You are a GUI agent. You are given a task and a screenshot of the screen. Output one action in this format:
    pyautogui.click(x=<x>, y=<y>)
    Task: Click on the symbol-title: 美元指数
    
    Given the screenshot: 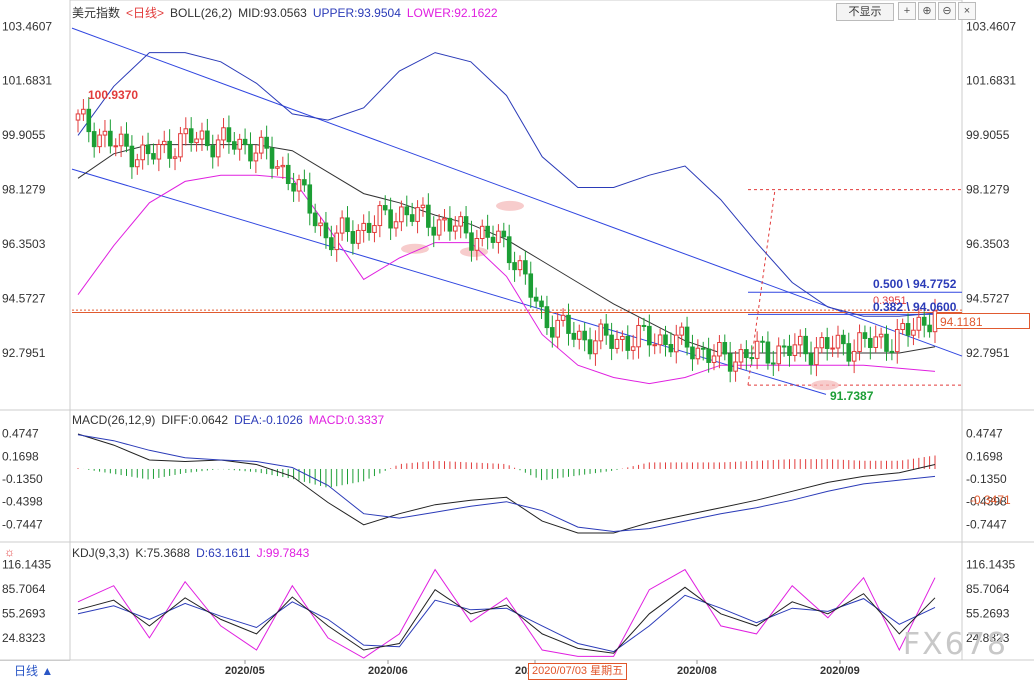 What is the action you would take?
    pyautogui.click(x=96, y=13)
    